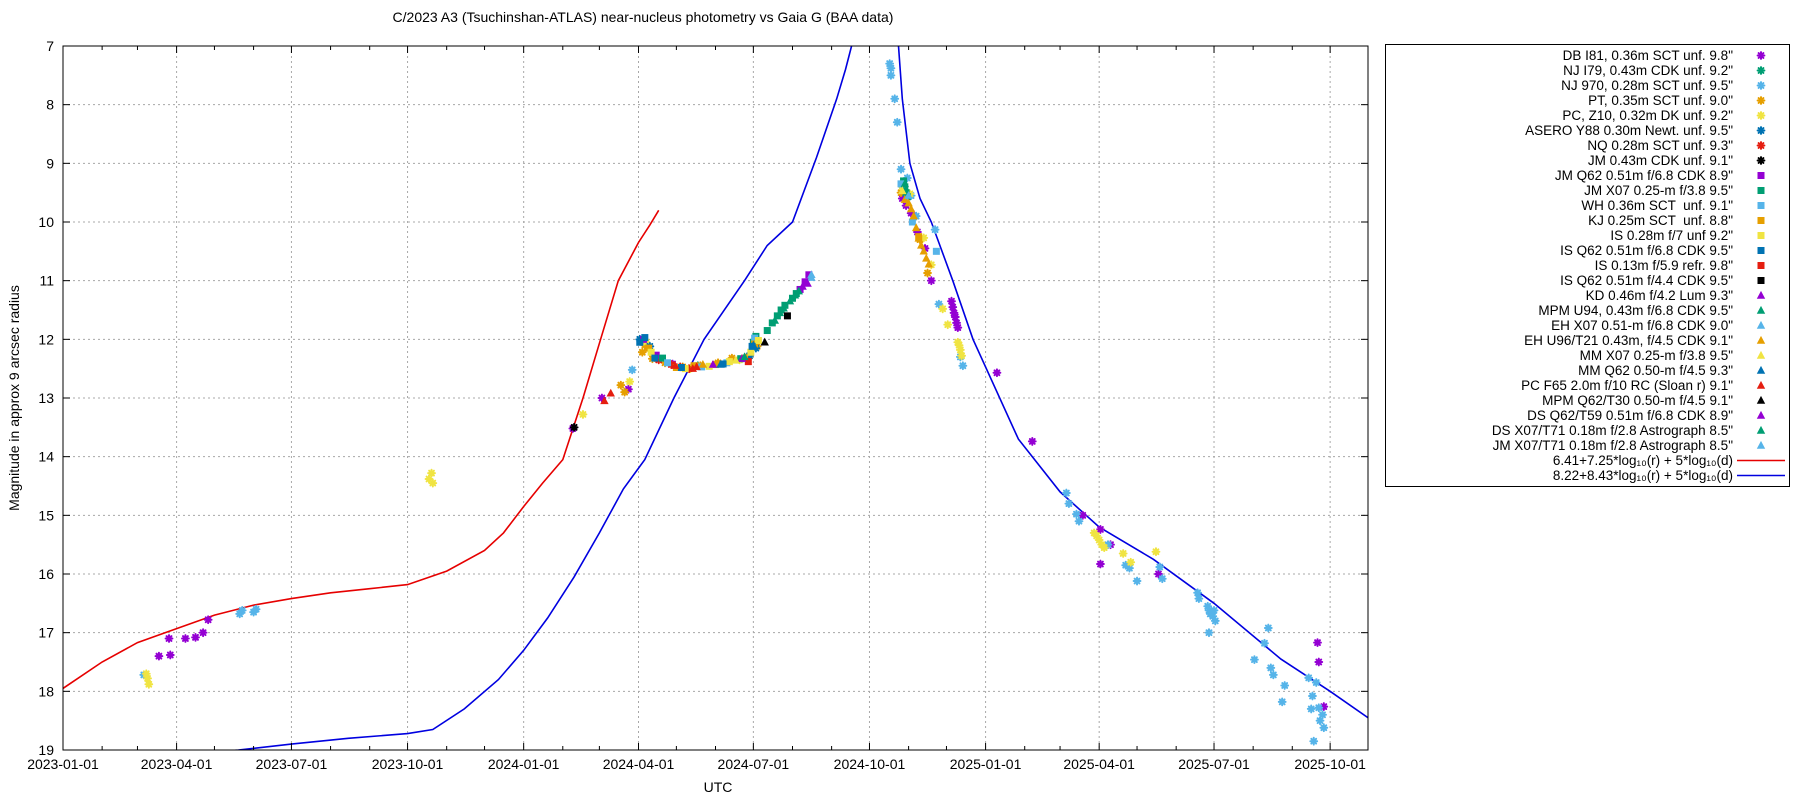 Image resolution: width=1800 pixels, height=800 pixels. Describe the element at coordinates (1587, 445) in the screenshot. I see `legend-entry: JM X07/T71 0.18m f/2.8 Astrograph 8.5"` at that location.